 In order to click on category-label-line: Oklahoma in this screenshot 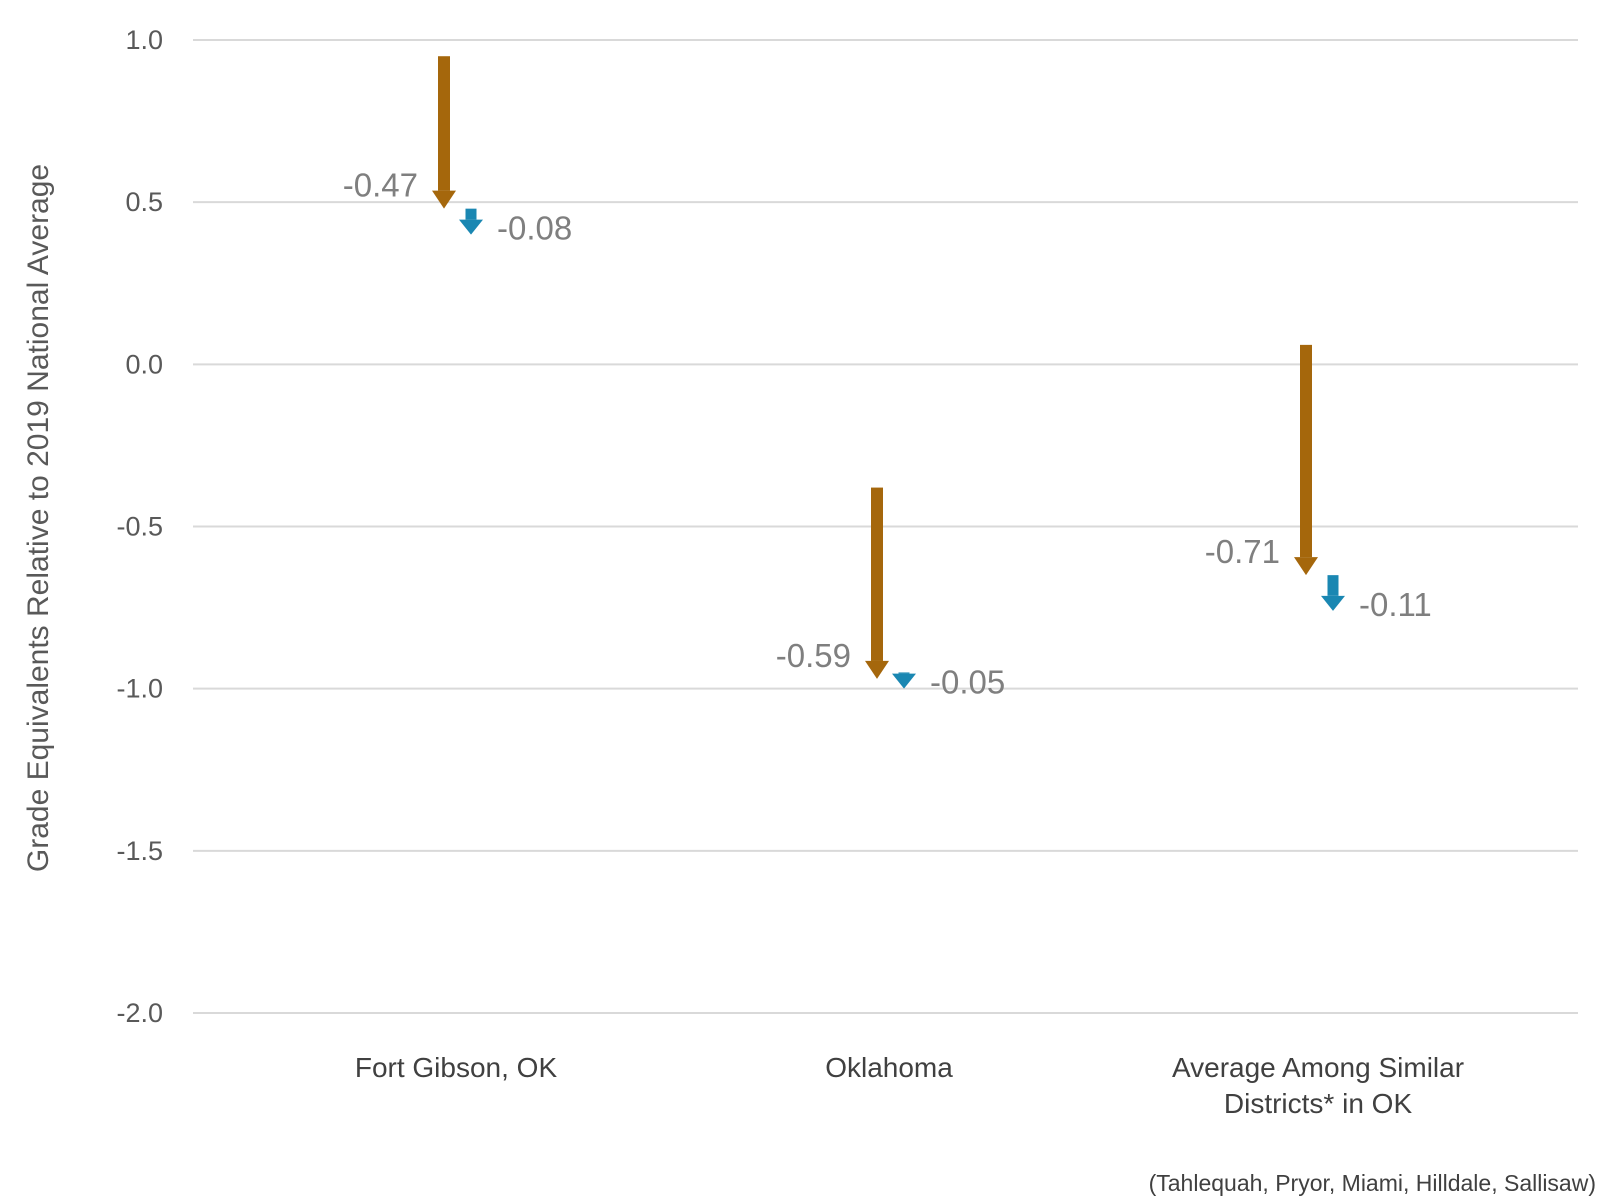, I will do `click(889, 1067)`.